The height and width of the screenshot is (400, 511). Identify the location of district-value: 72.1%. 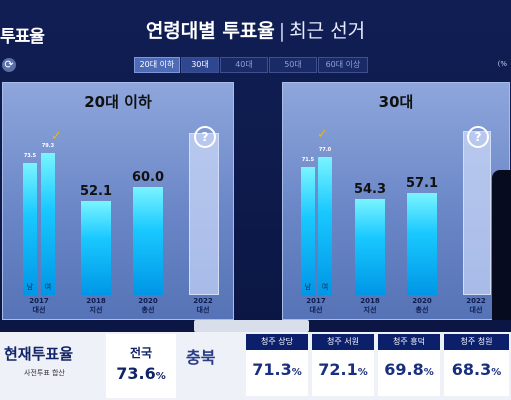
(343, 369).